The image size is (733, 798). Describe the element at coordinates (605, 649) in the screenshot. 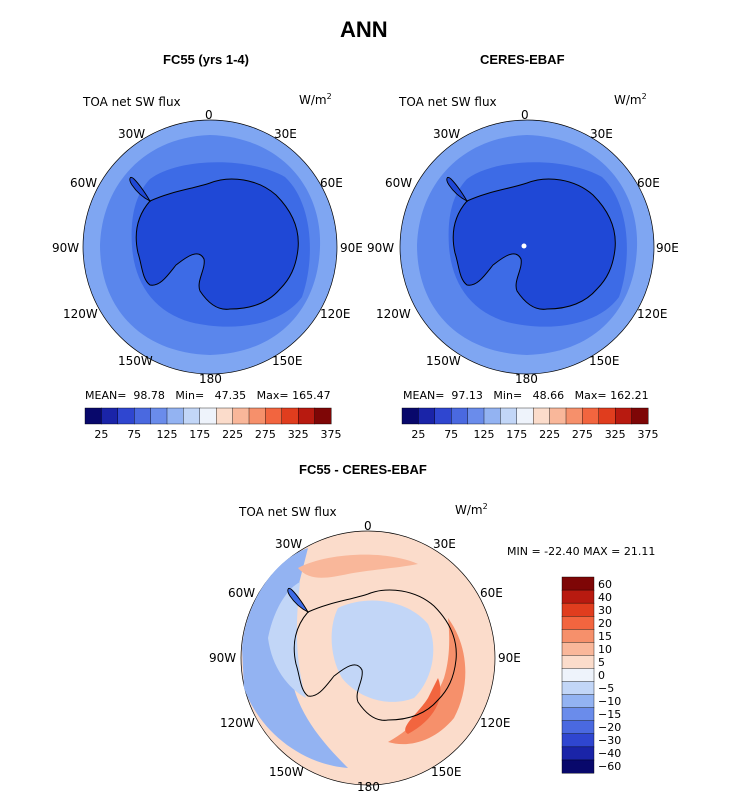

I see `diff-colorbar-tick-label: 10` at that location.